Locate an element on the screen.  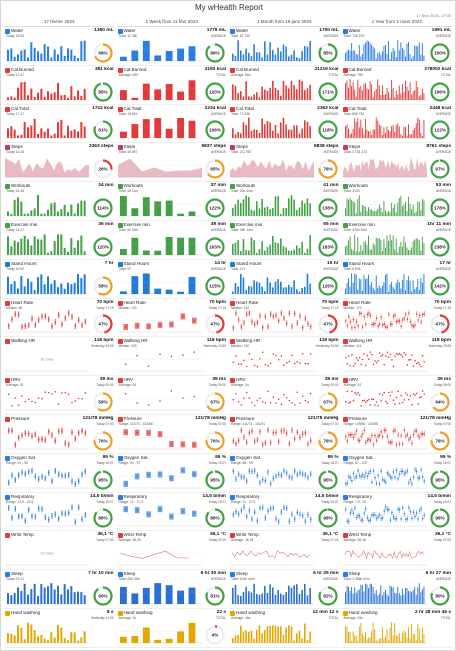
metric-value: 121/78 mmHg is located at coordinates (323, 418).